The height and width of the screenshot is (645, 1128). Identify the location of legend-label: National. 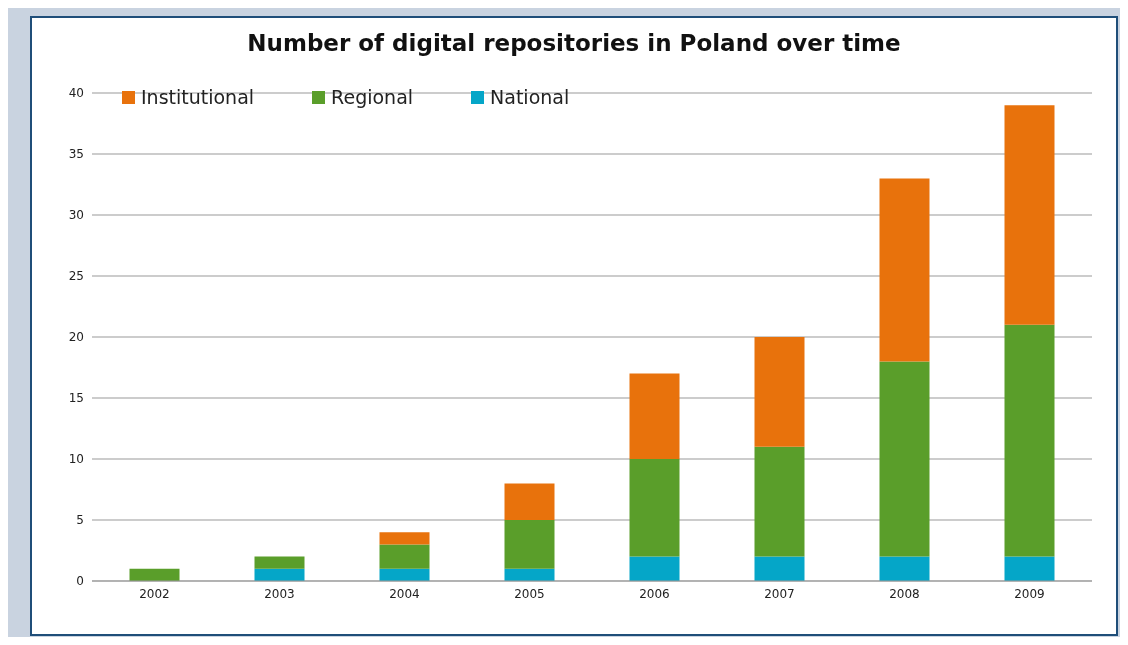
(529, 97).